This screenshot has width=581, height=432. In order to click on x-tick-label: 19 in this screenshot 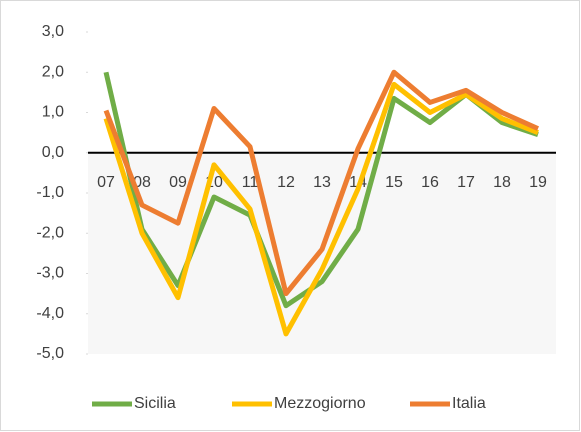, I will do `click(538, 182)`.